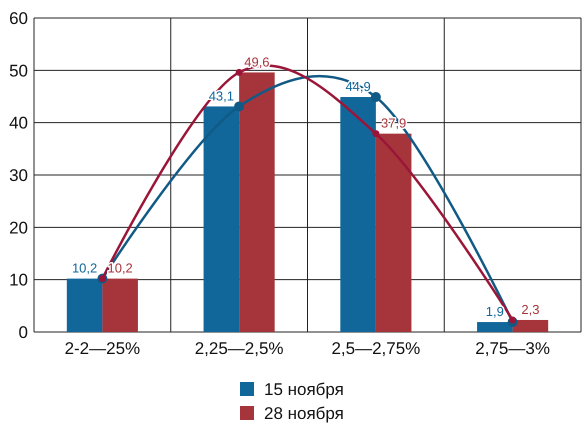 This screenshot has width=583, height=426. I want to click on y-tick-label: 20, so click(18, 228).